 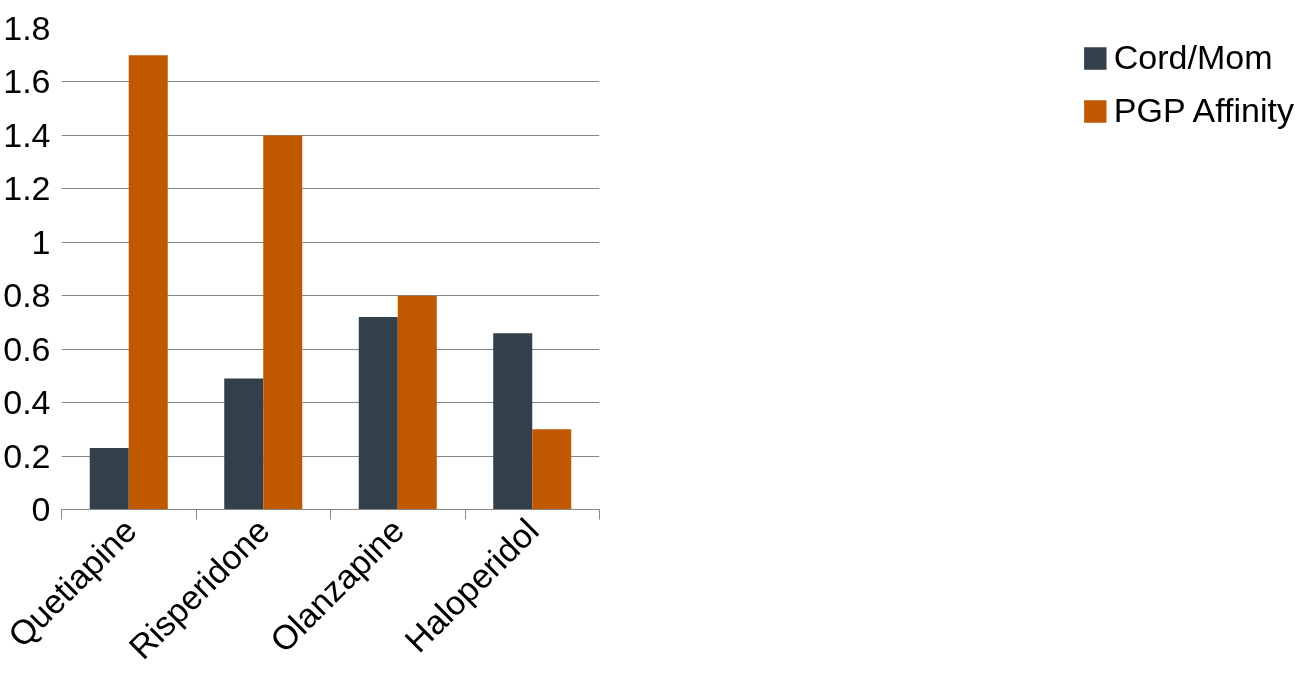 I want to click on legend-label: Cord/Mom, so click(x=1193, y=57).